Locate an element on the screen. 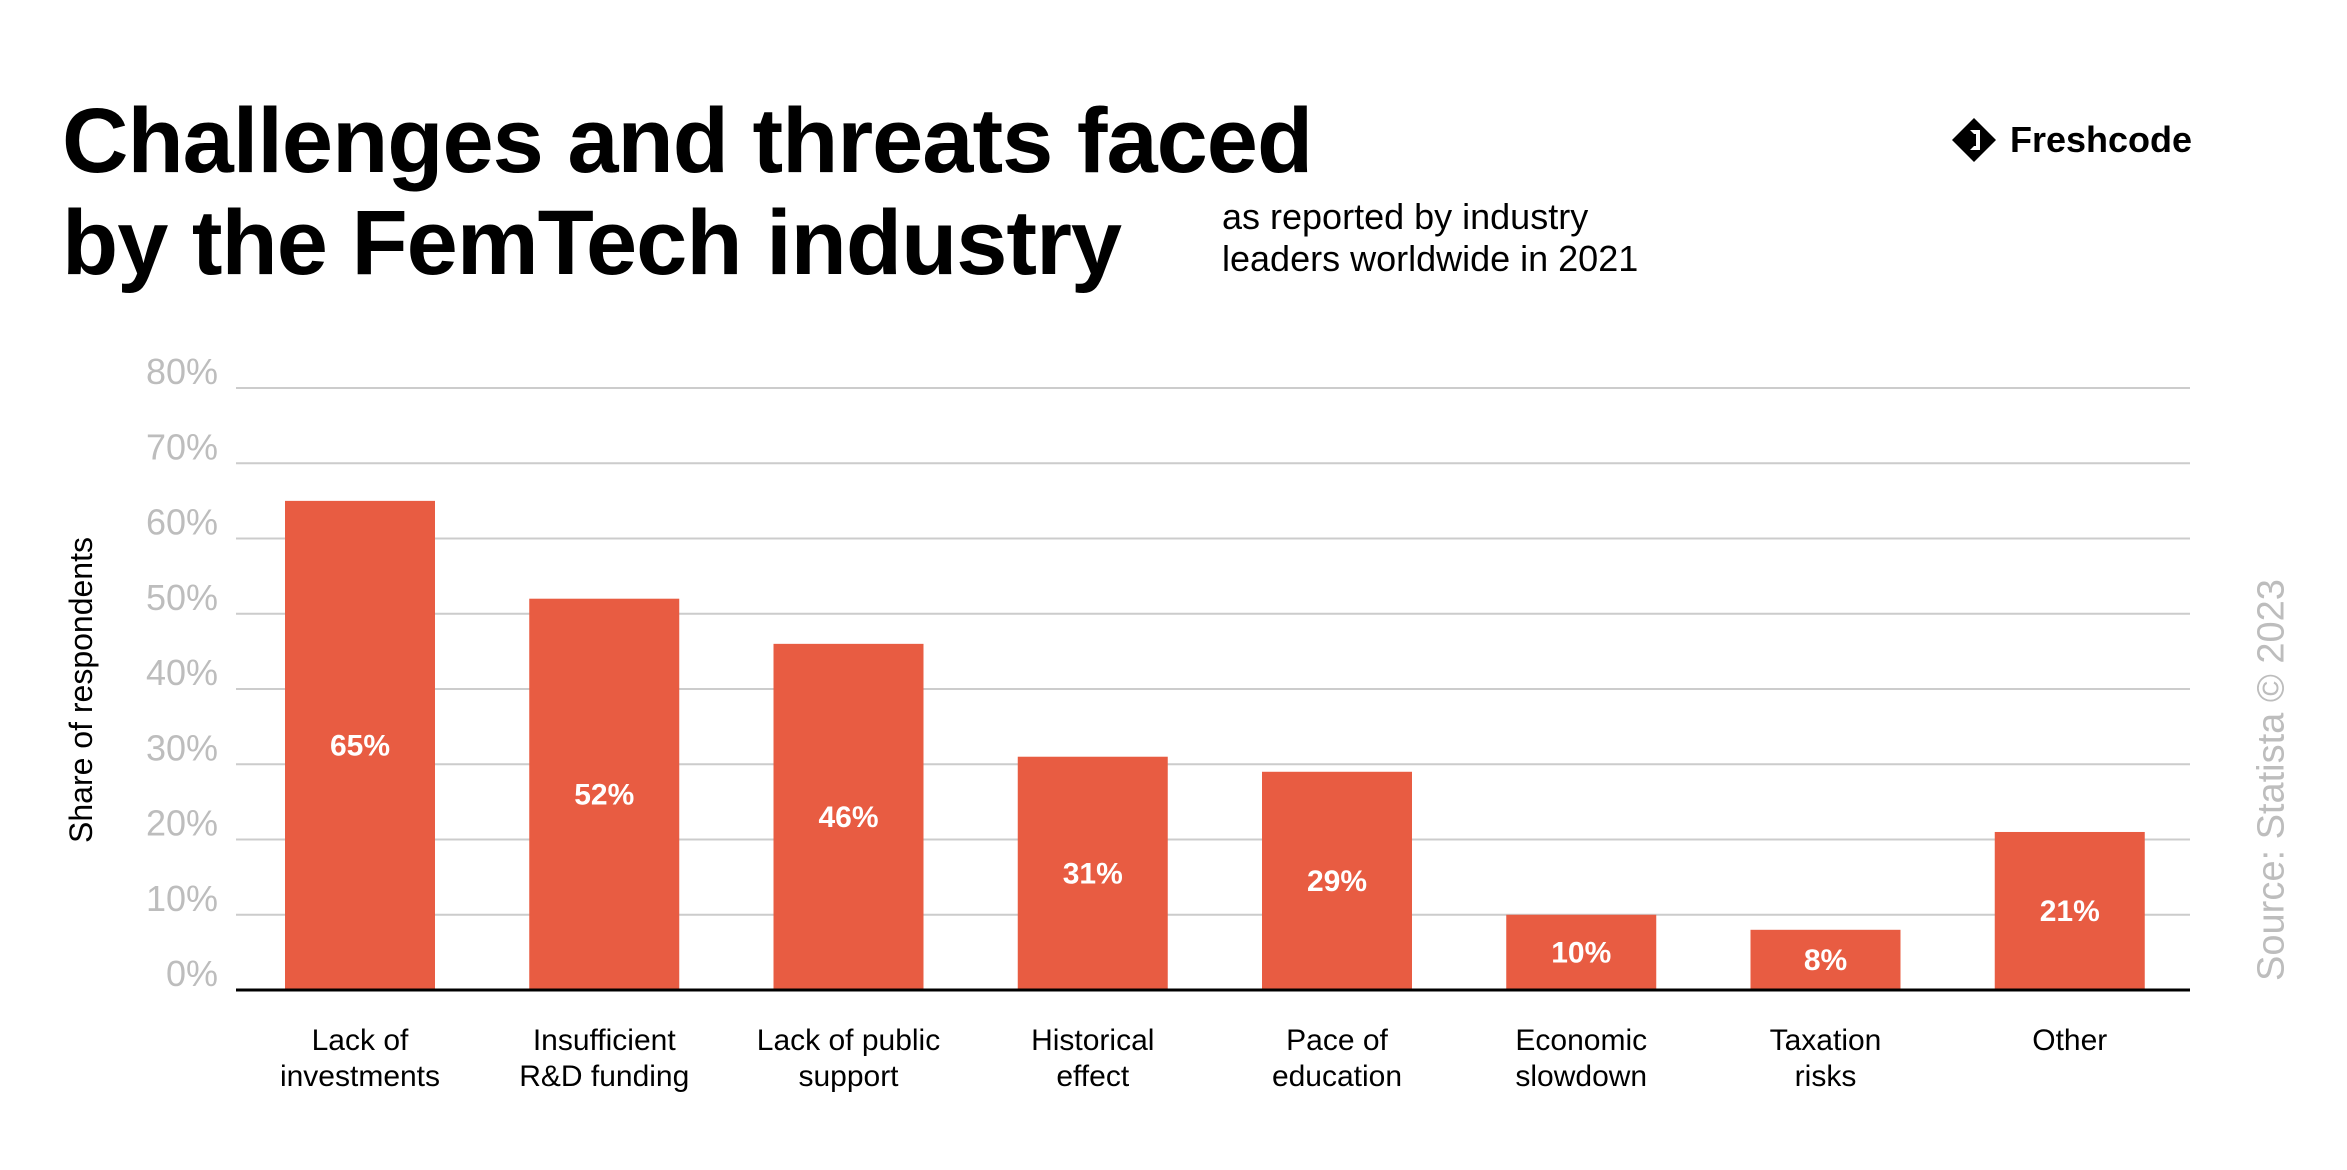 This screenshot has height=1170, width=2347. y-tick-label: 40% is located at coordinates (182, 672).